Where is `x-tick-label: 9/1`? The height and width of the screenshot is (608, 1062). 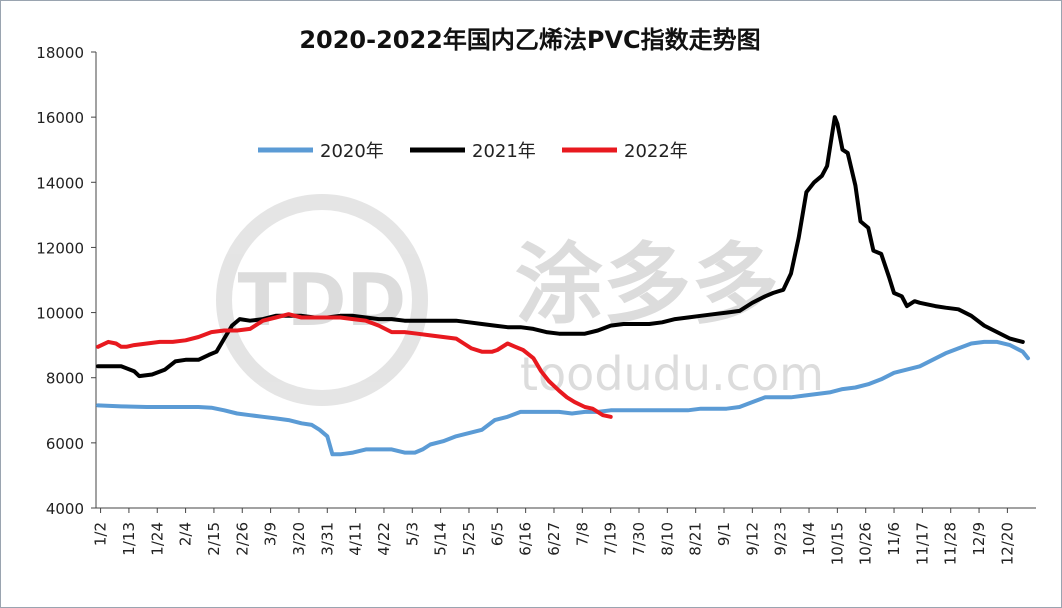
x-tick-label: 9/1 is located at coordinates (724, 534).